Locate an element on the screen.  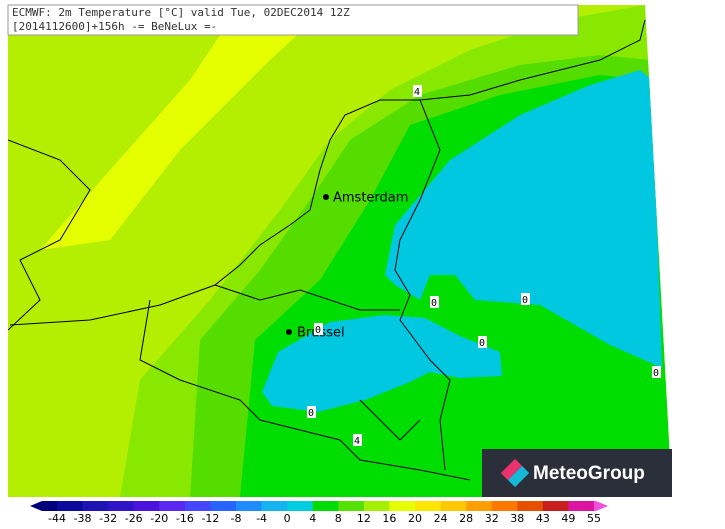
colorbar-label: 24 is located at coordinates (441, 518).